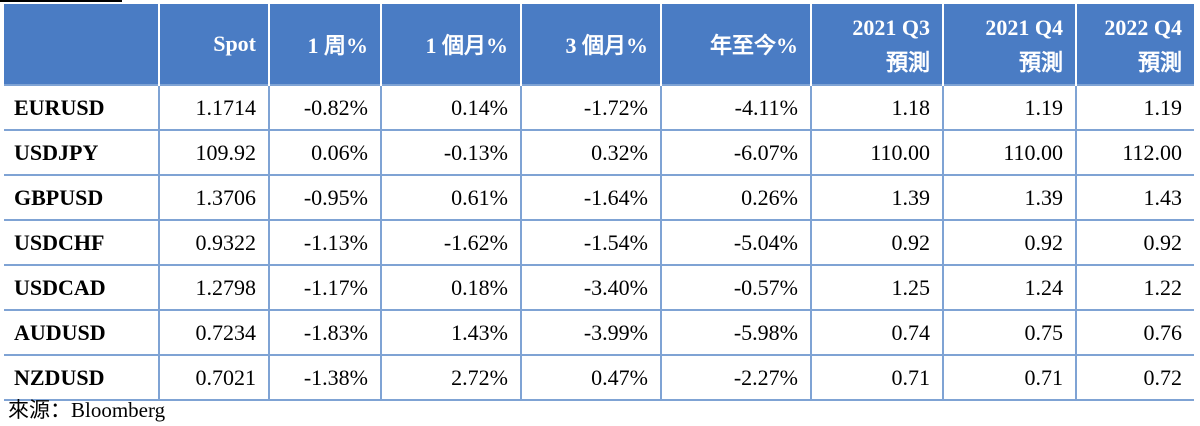  Describe the element at coordinates (736, 198) in the screenshot. I see `cell-ytd: 0.26%` at that location.